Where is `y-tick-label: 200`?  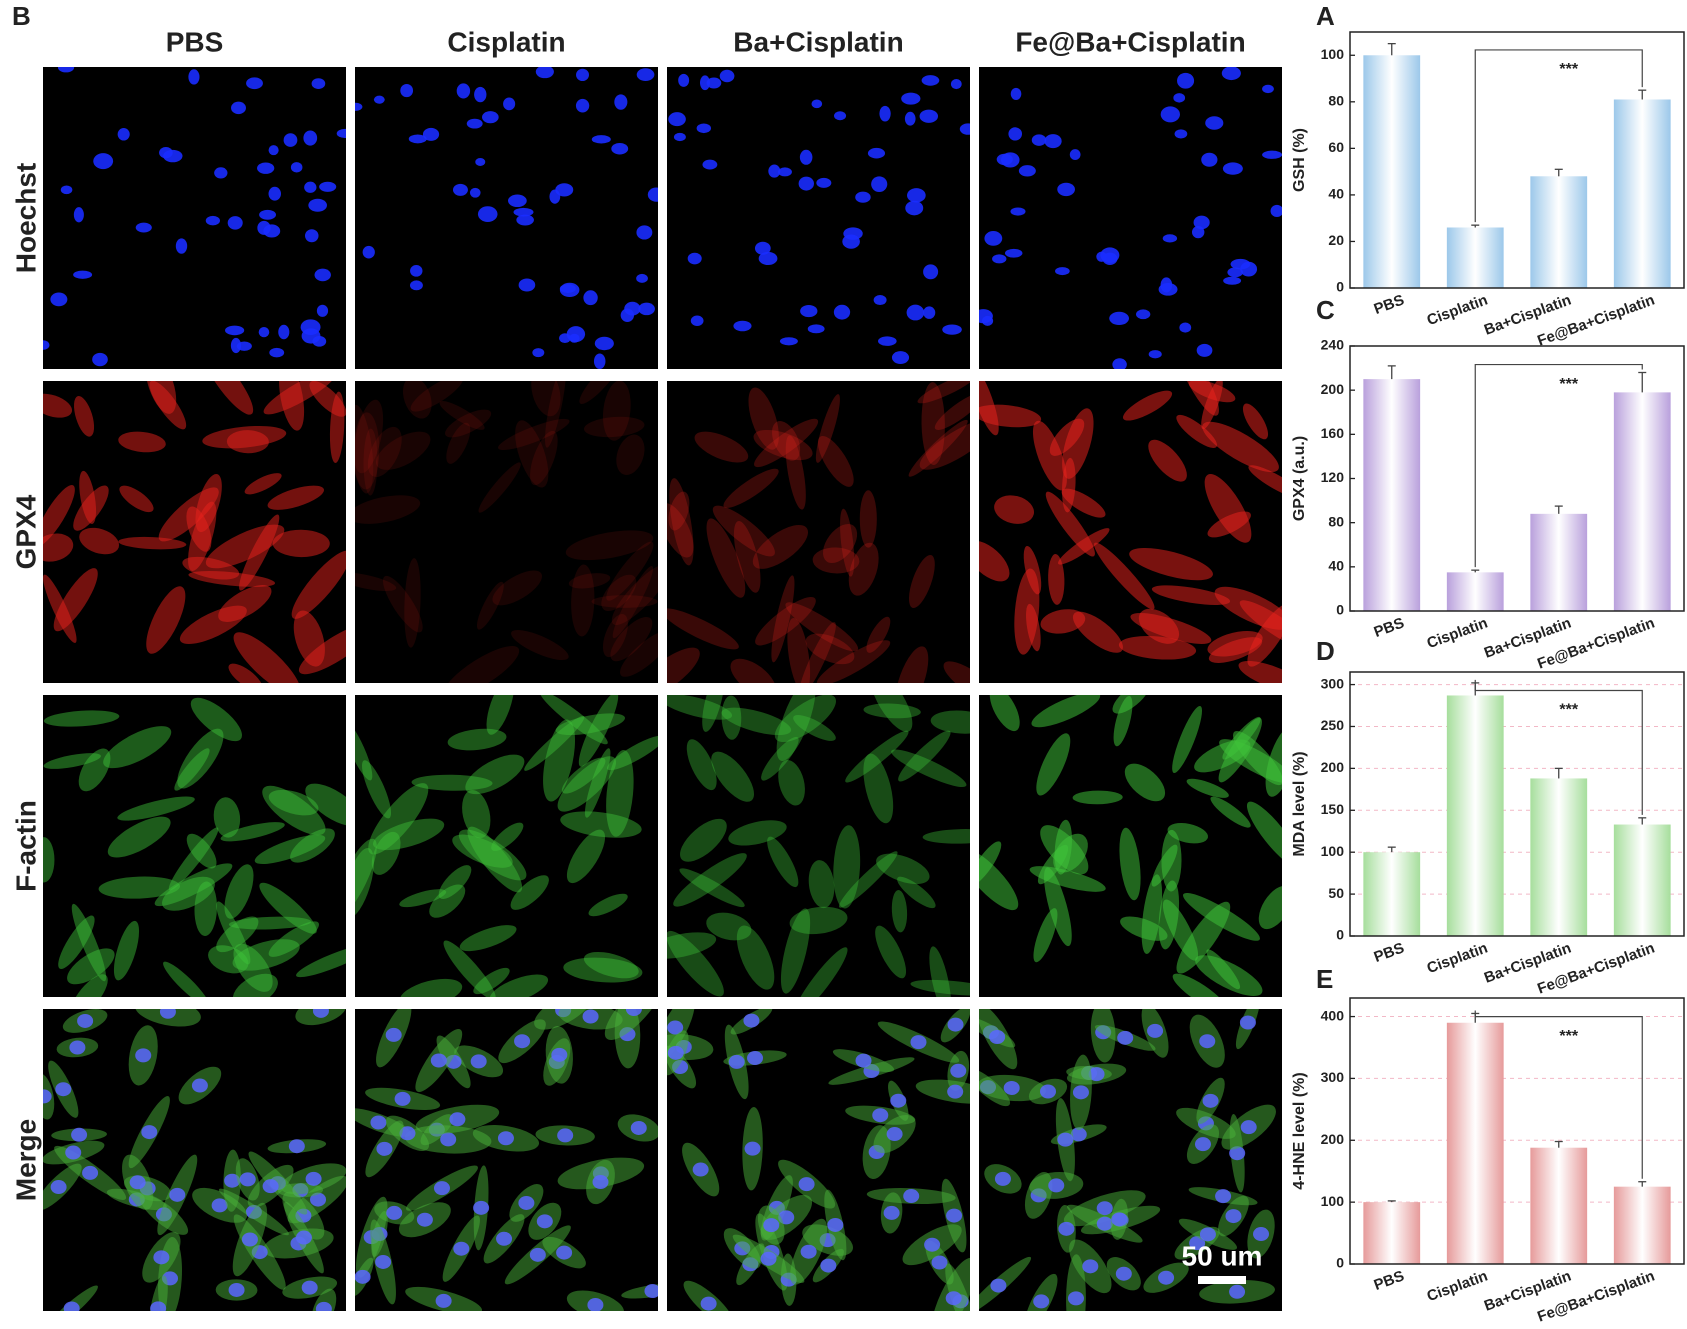 y-tick-label: 200 is located at coordinates (1333, 1139).